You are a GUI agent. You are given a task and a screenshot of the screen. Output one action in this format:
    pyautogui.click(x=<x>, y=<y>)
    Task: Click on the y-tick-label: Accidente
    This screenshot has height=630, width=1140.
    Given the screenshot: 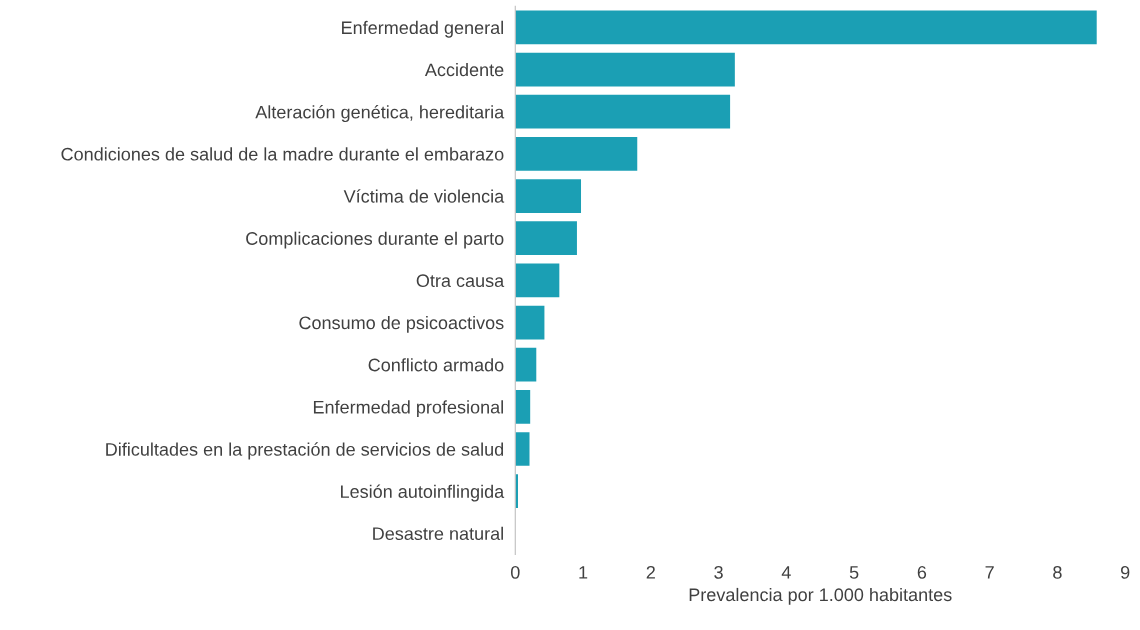 What is the action you would take?
    pyautogui.click(x=464, y=70)
    